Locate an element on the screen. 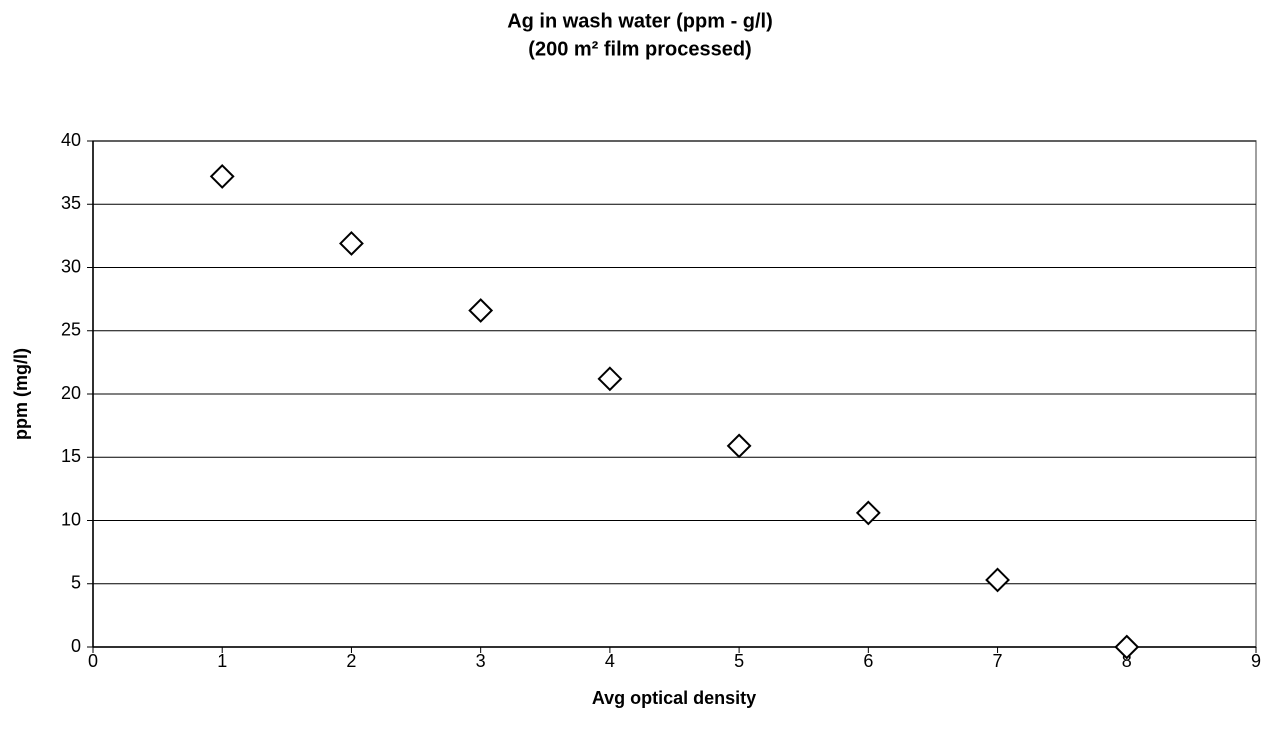 The image size is (1273, 740). chart-subtitle: (200 m² film processed) is located at coordinates (639, 49).